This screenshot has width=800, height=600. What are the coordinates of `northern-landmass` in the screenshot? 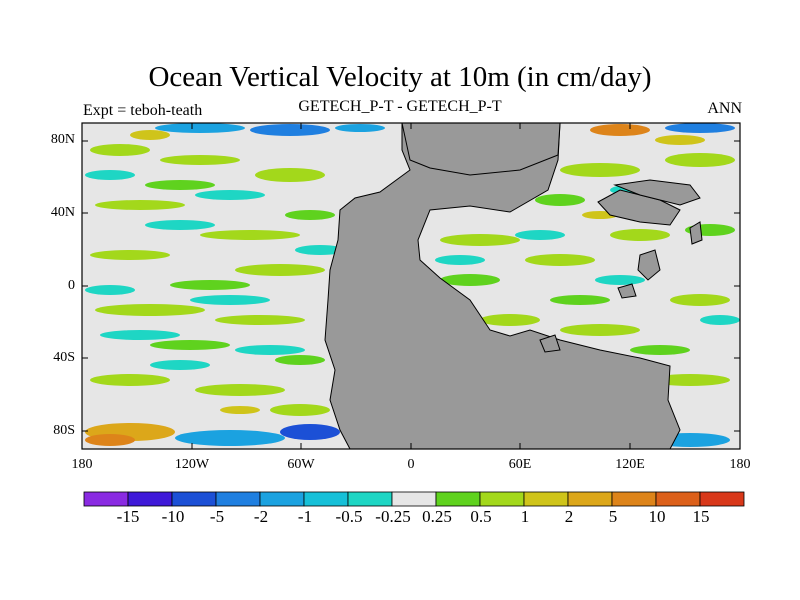 It's located at (481, 149).